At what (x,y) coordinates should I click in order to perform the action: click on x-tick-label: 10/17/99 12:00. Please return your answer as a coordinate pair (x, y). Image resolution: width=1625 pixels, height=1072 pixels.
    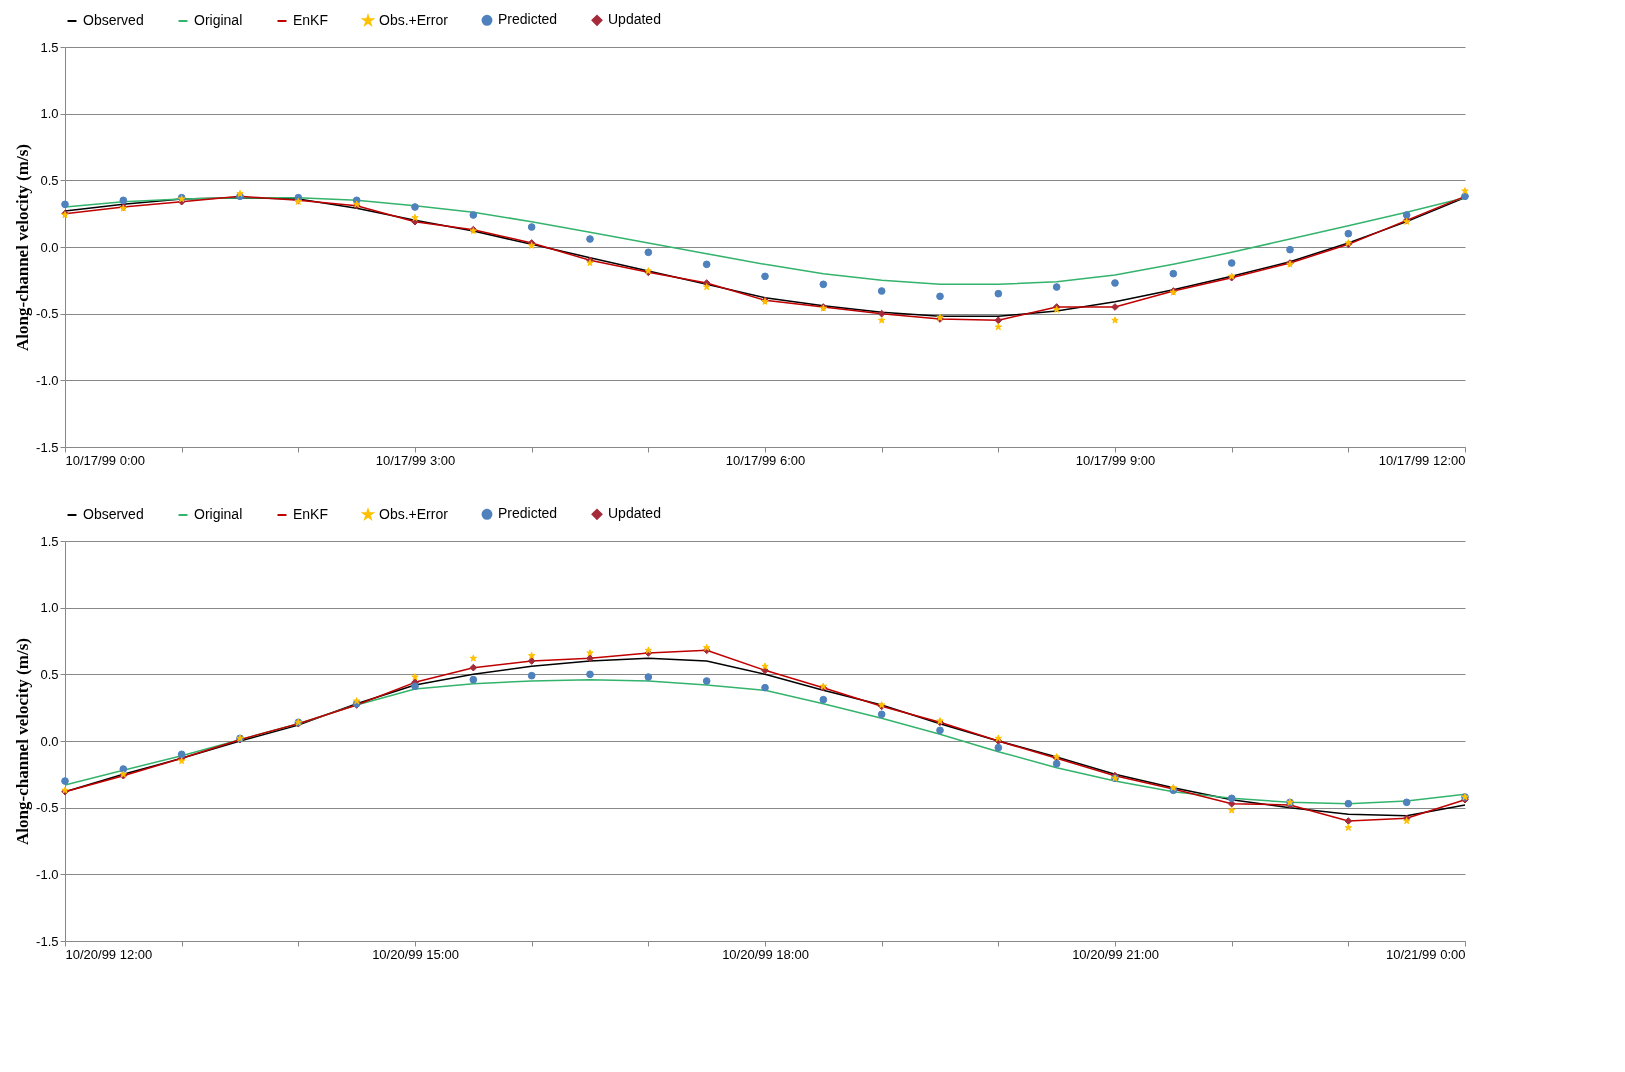
    Looking at the image, I should click on (1422, 460).